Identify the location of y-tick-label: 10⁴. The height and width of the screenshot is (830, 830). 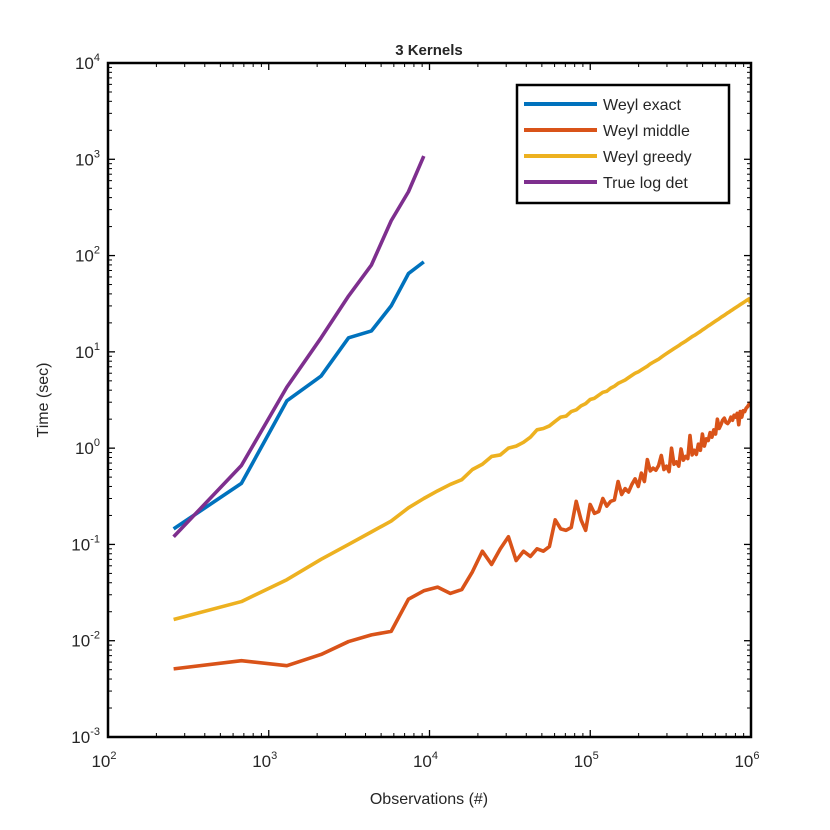
(87, 62).